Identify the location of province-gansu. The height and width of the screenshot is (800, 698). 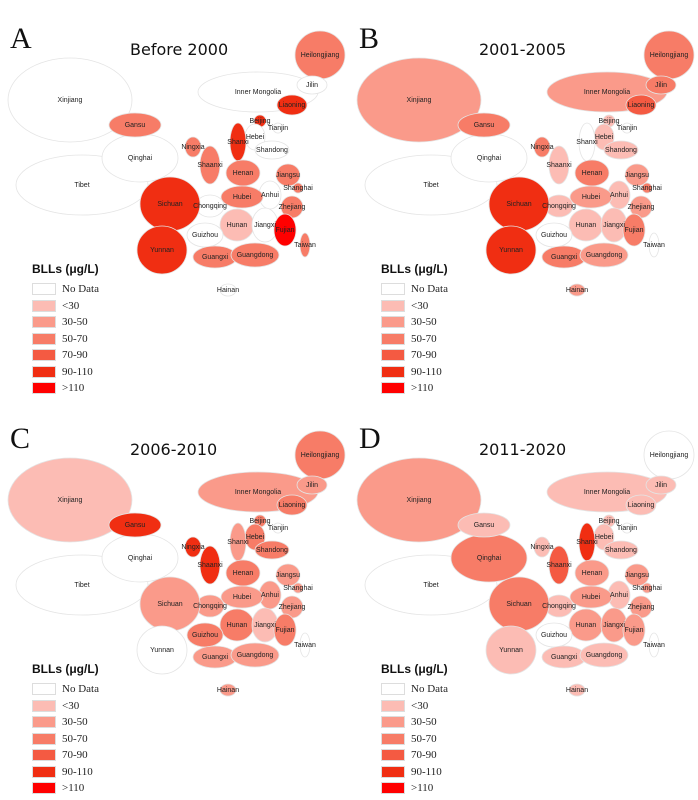
(484, 525).